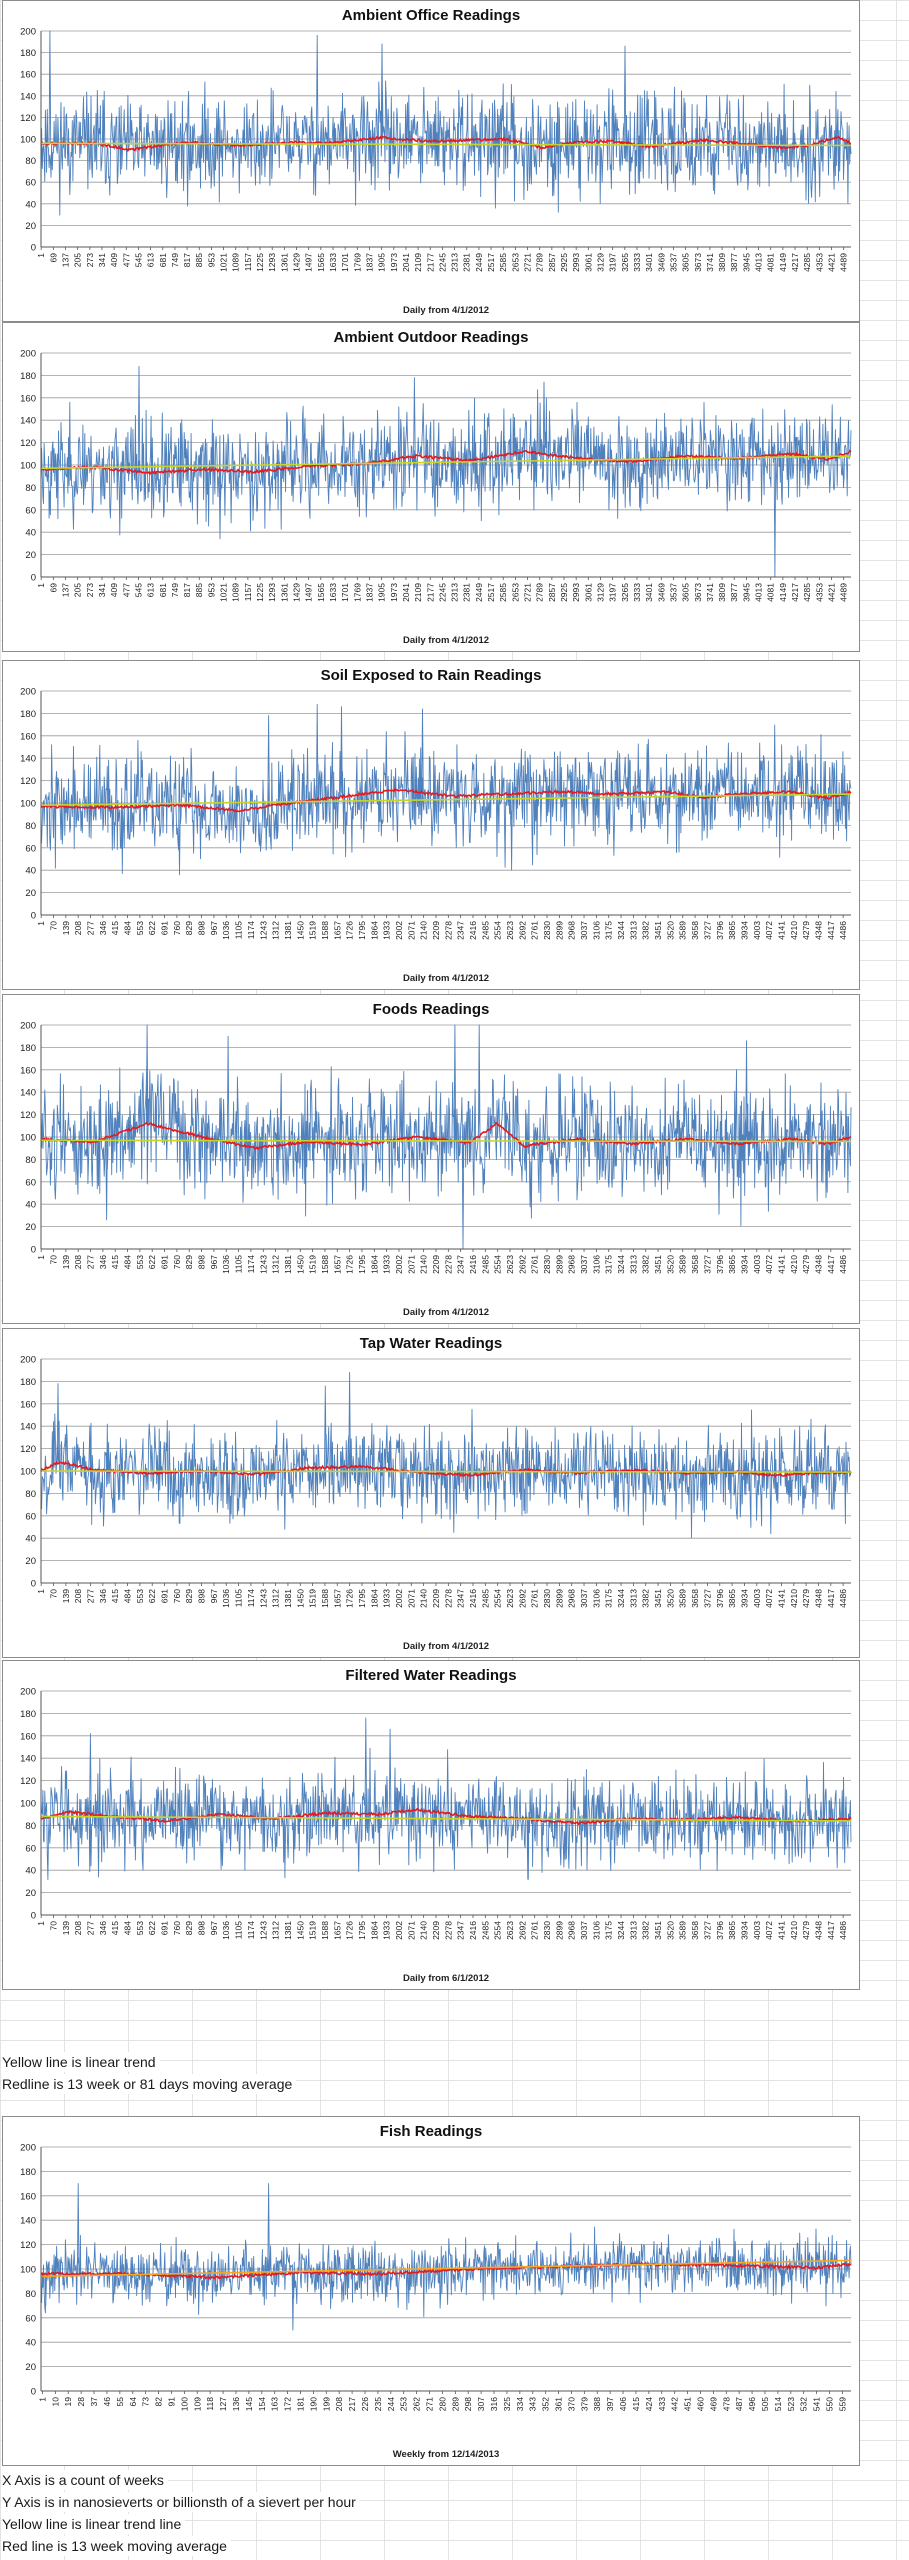 The height and width of the screenshot is (2560, 909). What do you see at coordinates (649, 592) in the screenshot?
I see `x-tick-label: 3401` at bounding box center [649, 592].